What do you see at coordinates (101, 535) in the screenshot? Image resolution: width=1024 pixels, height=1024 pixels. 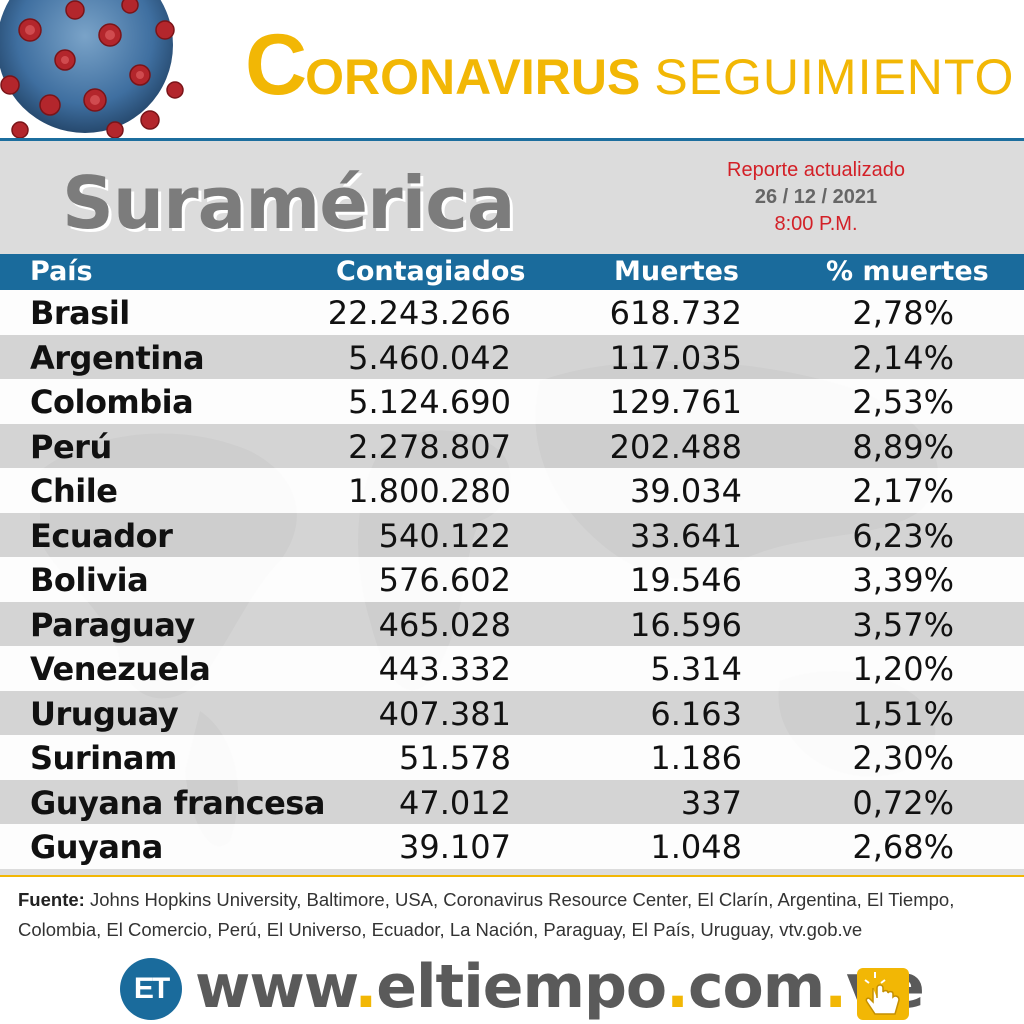 I see `cell-pais: Ecuador` at bounding box center [101, 535].